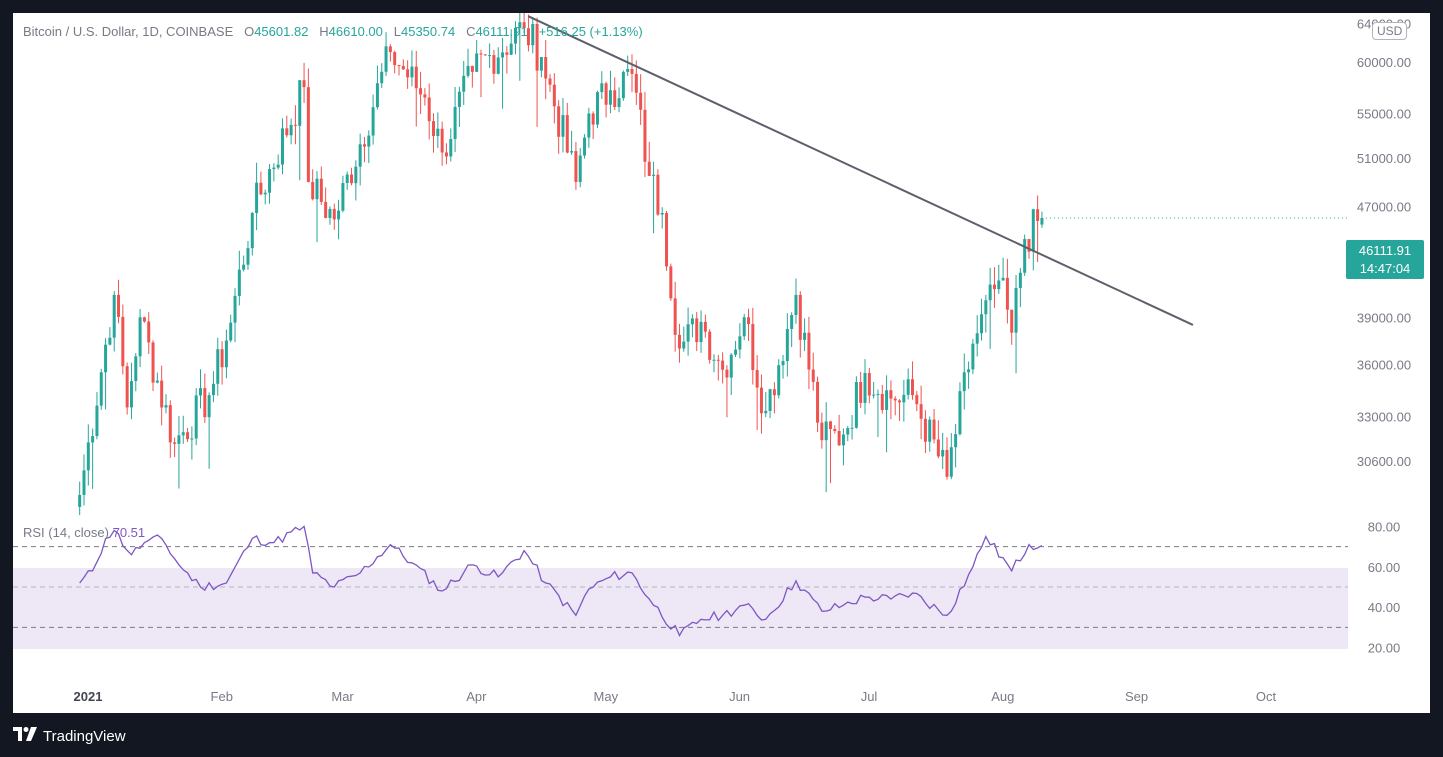  I want to click on time-axis-label: Sep, so click(1136, 696).